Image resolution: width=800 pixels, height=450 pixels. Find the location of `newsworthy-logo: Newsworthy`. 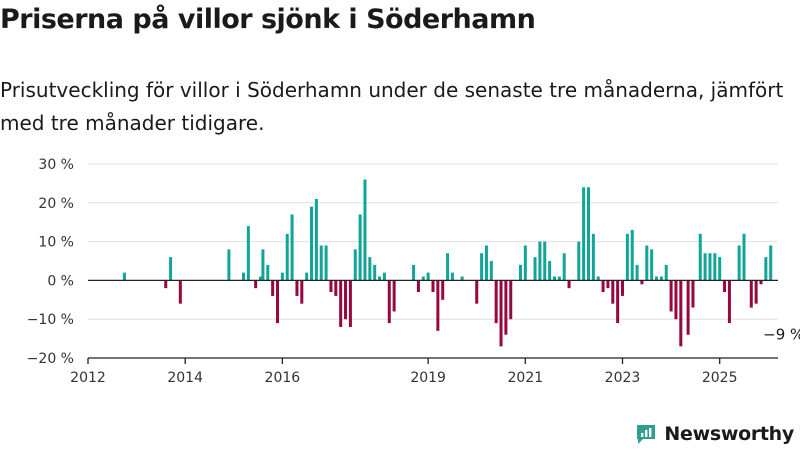

newsworthy-logo: Newsworthy is located at coordinates (714, 434).